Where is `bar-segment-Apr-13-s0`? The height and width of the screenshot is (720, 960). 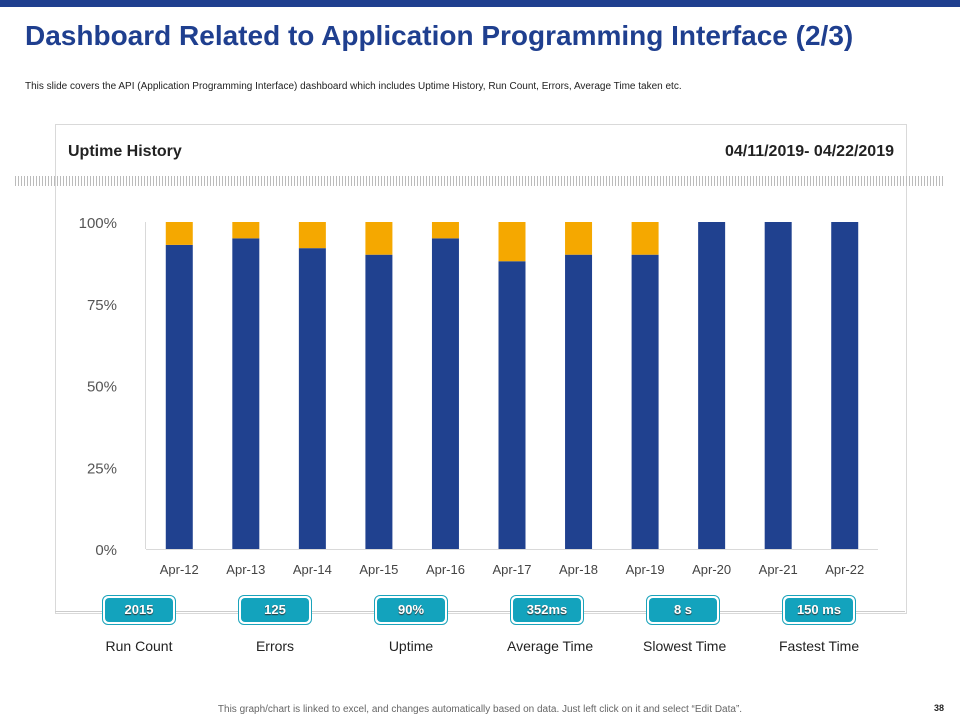
bar-segment-Apr-13-s0 is located at coordinates (246, 393).